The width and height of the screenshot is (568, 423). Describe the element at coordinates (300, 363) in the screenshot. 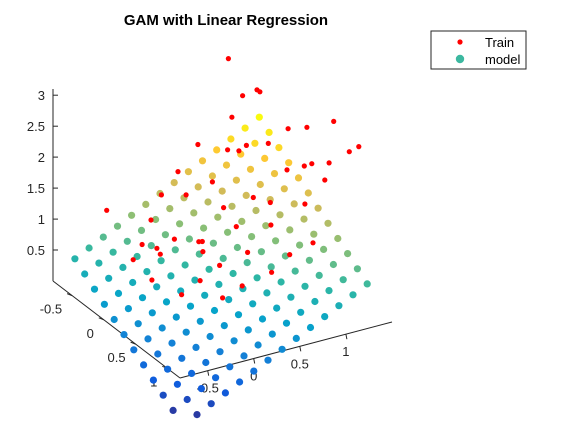

I see `x-tick-label: 0.5` at that location.